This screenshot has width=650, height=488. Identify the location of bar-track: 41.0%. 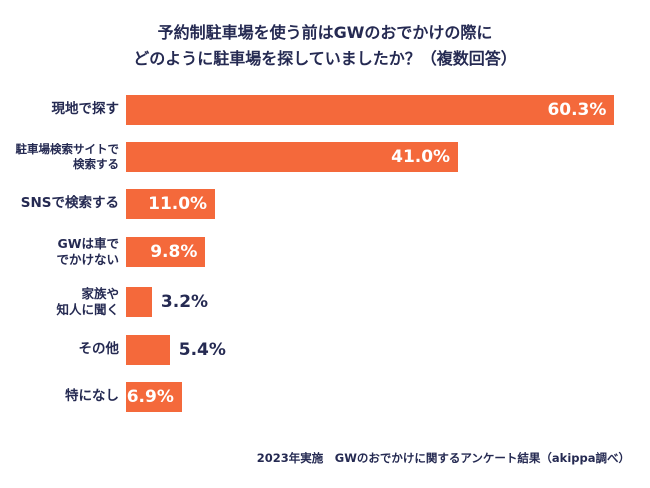
(379, 157).